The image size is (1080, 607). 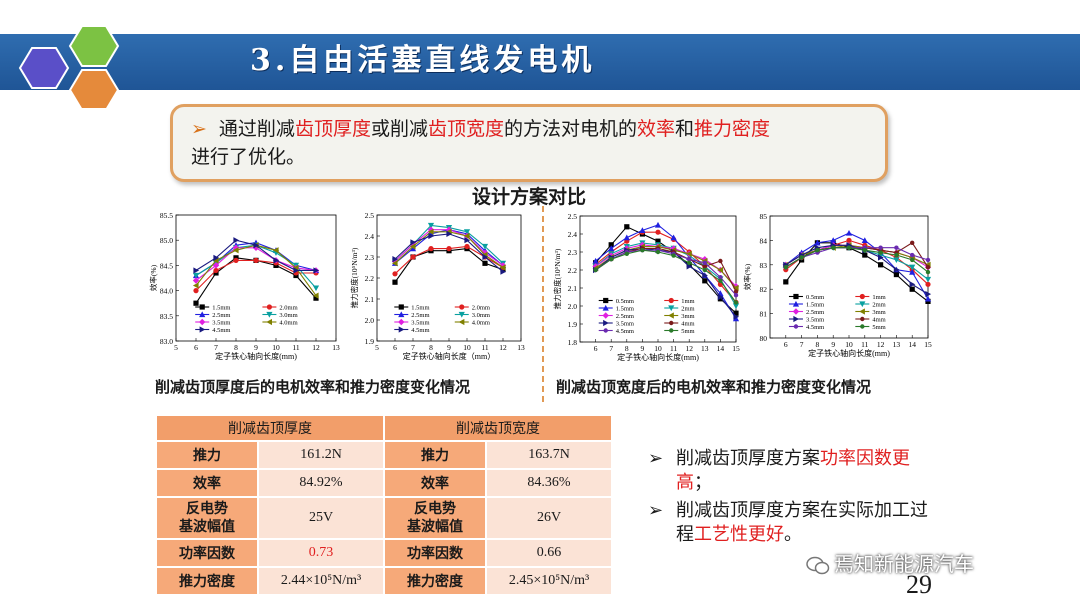 I want to click on legend-label: 2mm, so click(x=878, y=305).